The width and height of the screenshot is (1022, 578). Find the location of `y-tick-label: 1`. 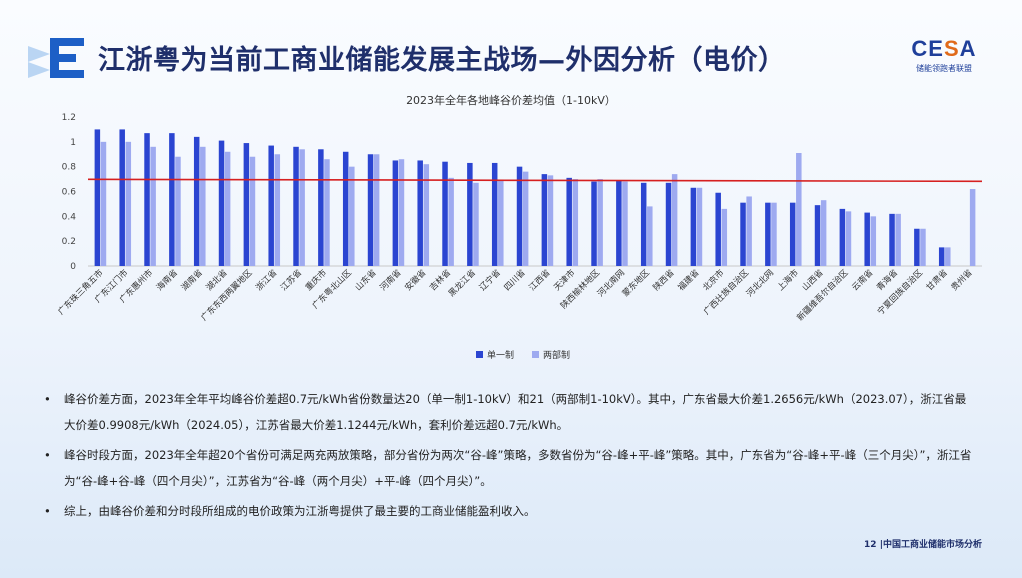

y-tick-label: 1 is located at coordinates (73, 143).